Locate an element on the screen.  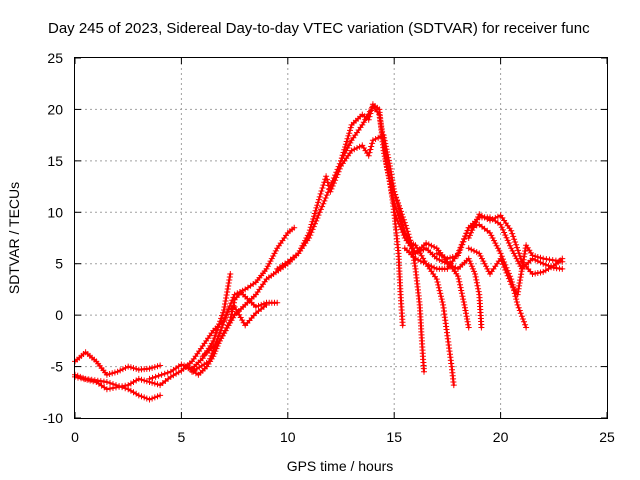
x-axis-label: GPS time / hours is located at coordinates (340, 466).